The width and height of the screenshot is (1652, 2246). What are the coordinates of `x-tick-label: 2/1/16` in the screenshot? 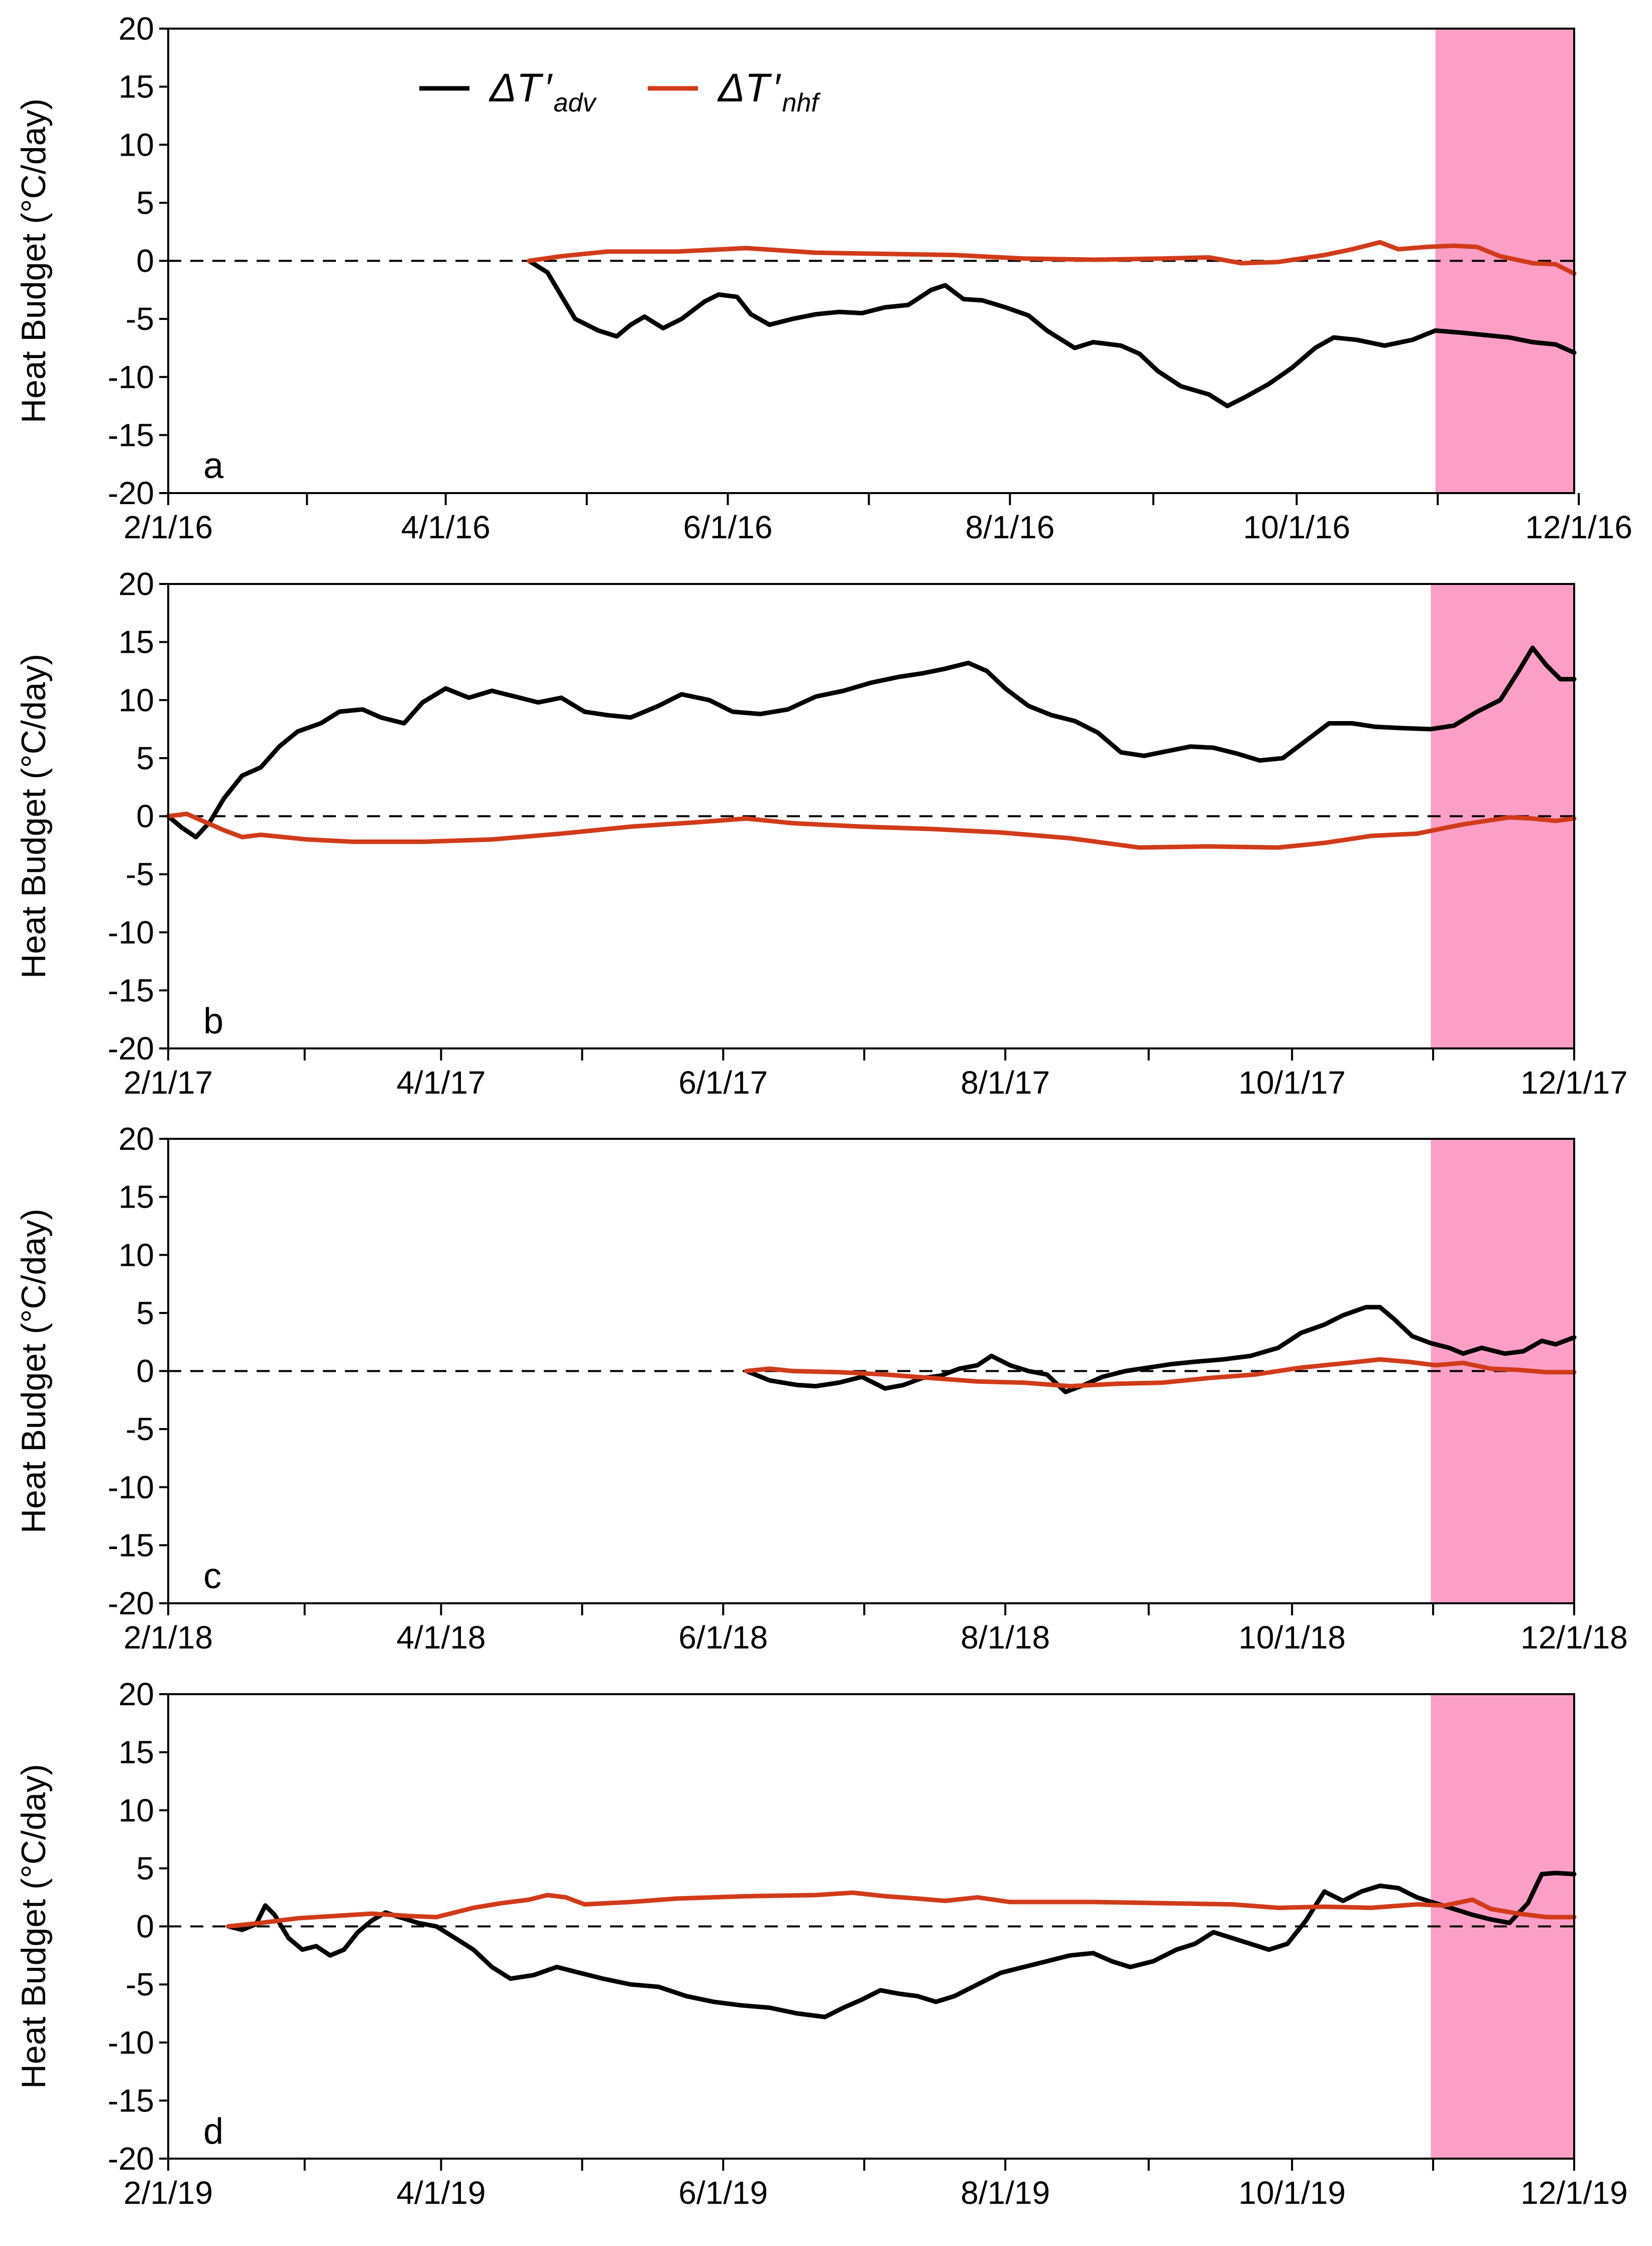 It's located at (168, 527).